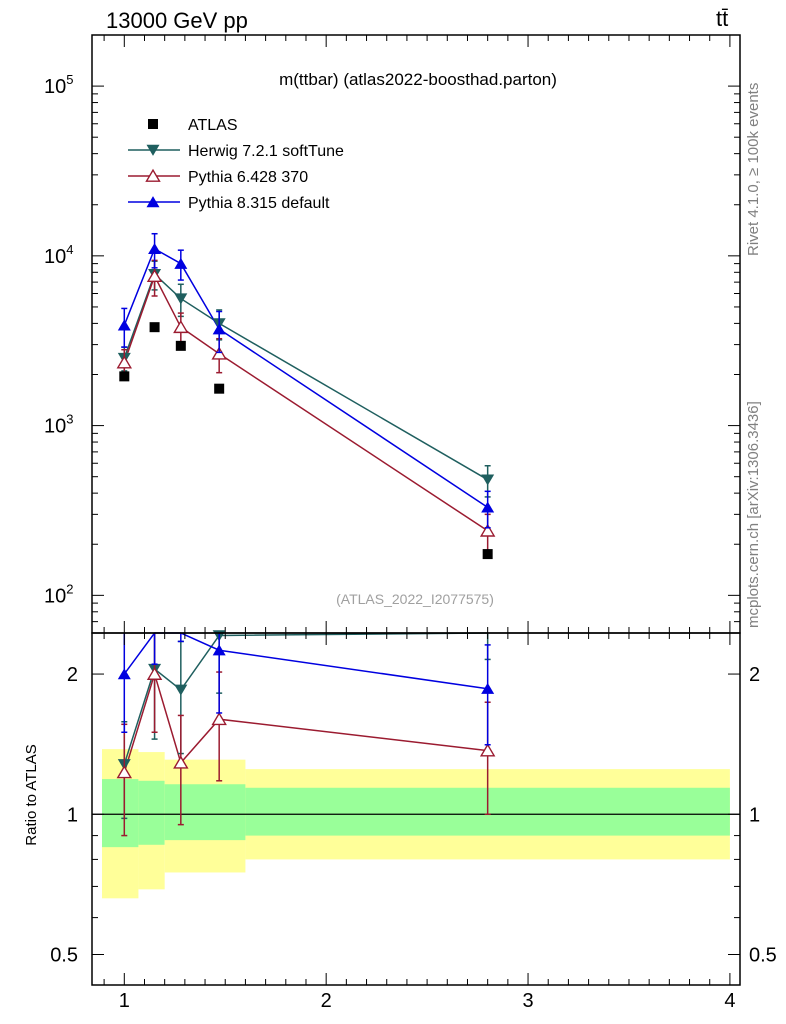  What do you see at coordinates (124, 1001) in the screenshot?
I see `x-tick-label: 1` at bounding box center [124, 1001].